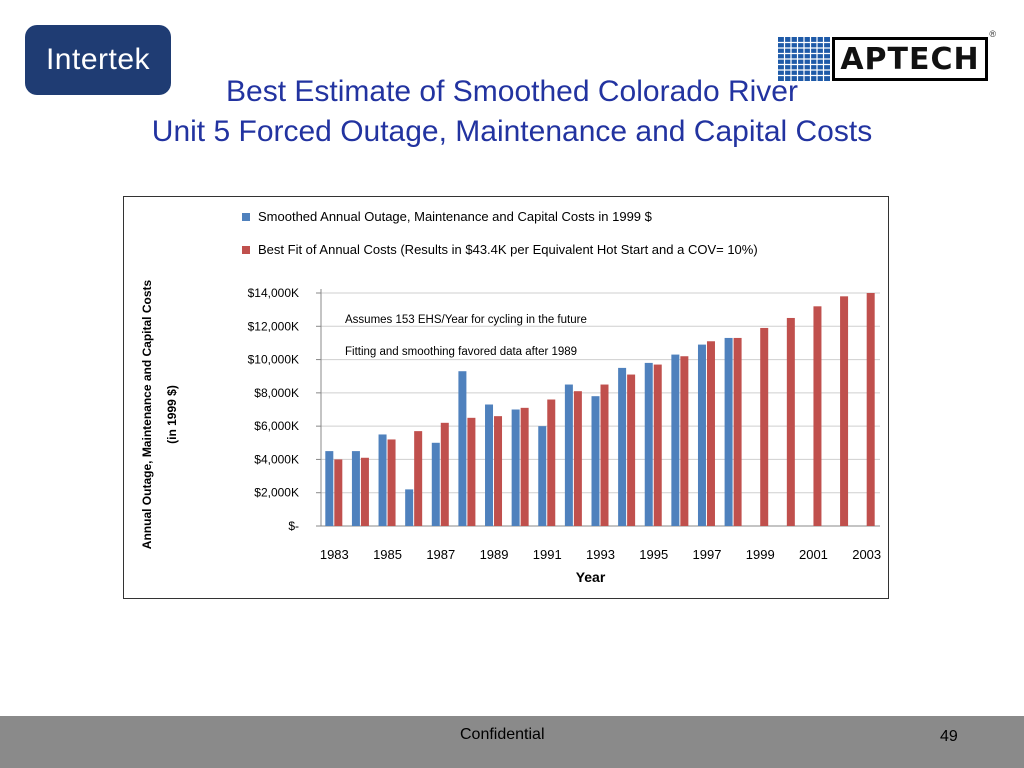 The width and height of the screenshot is (1024, 768). Describe the element at coordinates (512, 91) in the screenshot. I see `slide-title-line-1: Best Estimate of Smoothed Colorado River` at that location.